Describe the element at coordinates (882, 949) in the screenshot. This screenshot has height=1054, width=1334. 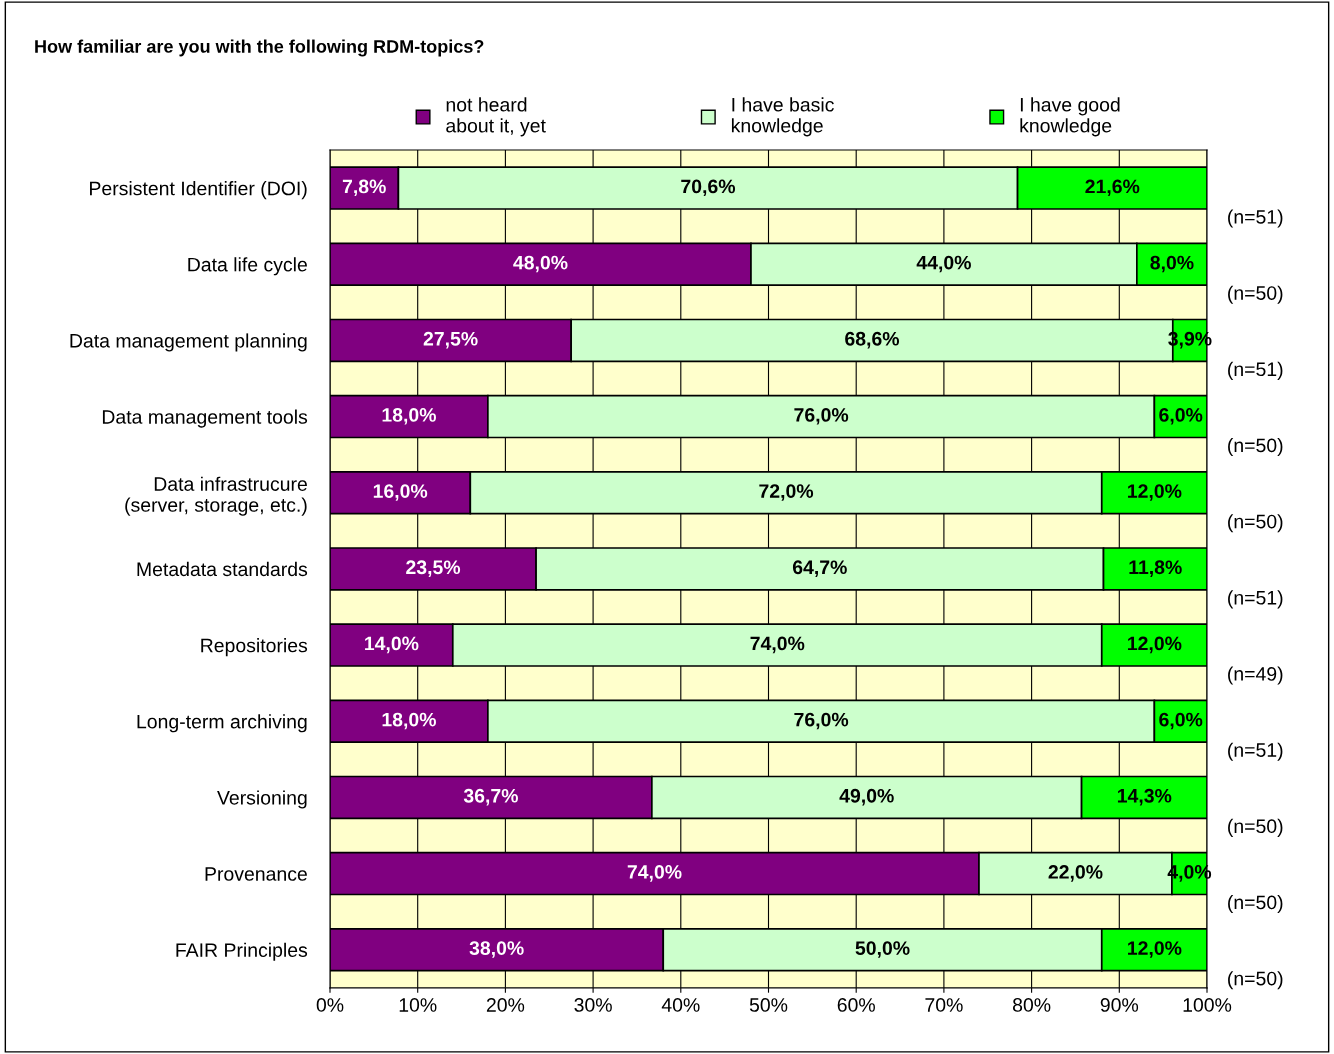
I see `data-label: 50,0%` at that location.